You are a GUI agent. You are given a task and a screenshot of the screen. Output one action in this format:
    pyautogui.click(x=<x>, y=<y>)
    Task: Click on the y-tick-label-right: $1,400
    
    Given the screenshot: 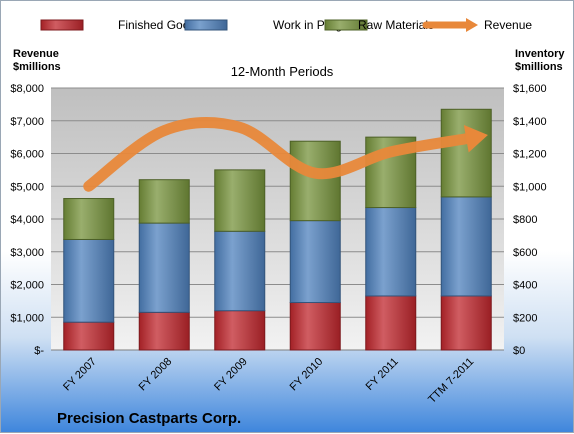 What is the action you would take?
    pyautogui.click(x=530, y=122)
    